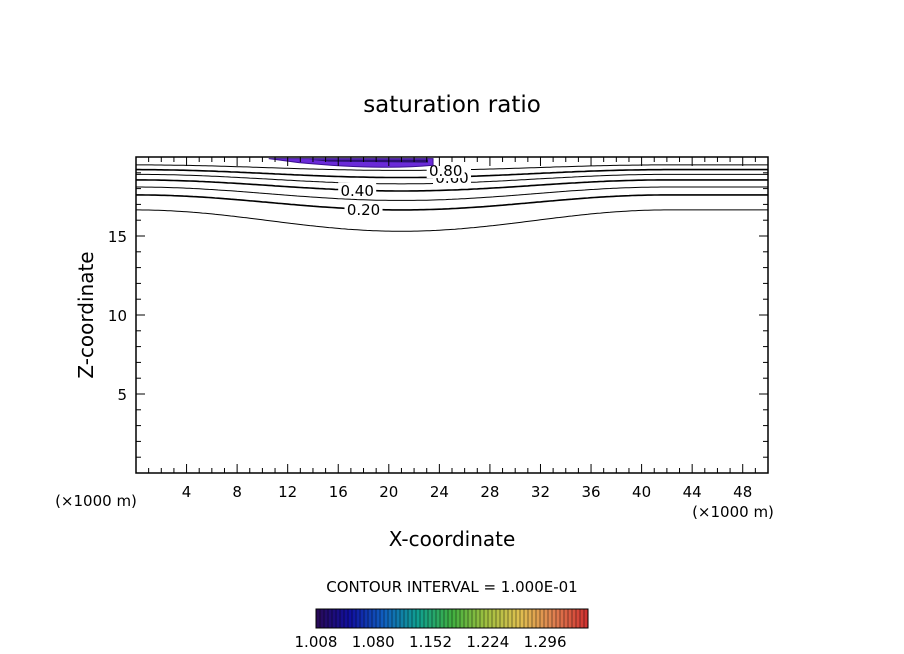  I want to click on contour-interval-label: CONTOUR INTERVAL = 1.000E-01, so click(451, 587).